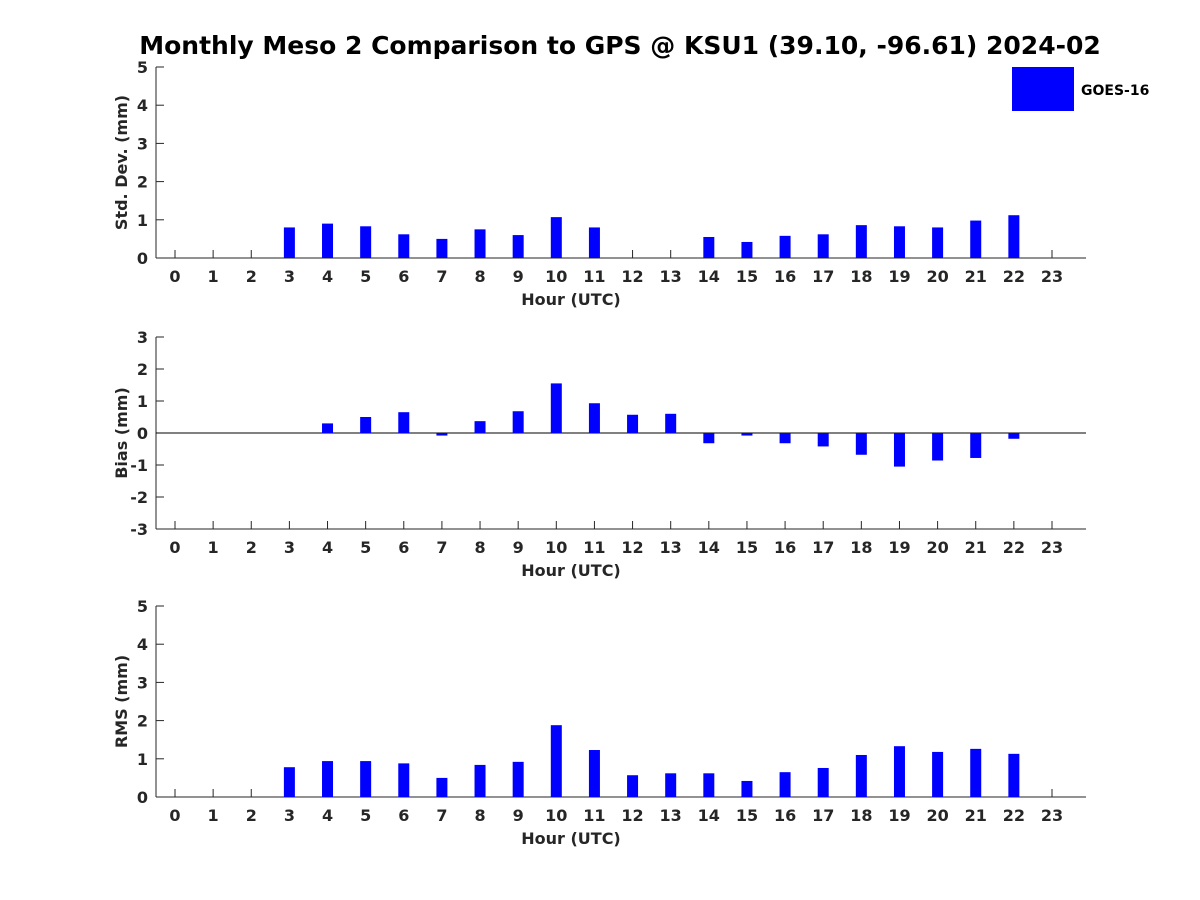 The image size is (1200, 900). Describe the element at coordinates (1052, 276) in the screenshot. I see `x-tick-label: 23` at that location.